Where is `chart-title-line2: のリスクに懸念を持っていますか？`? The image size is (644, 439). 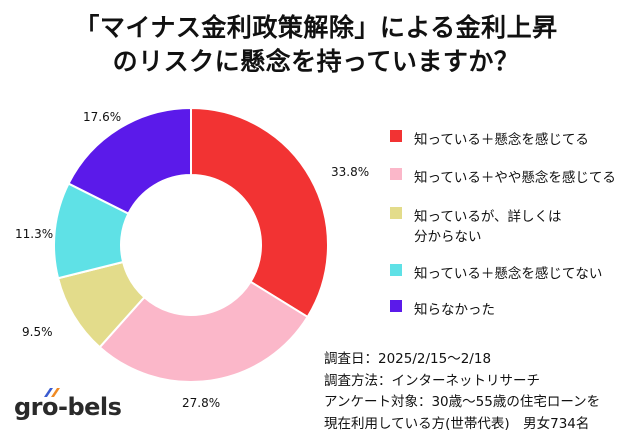 chart-title-line2: のリスクに懸念を持っていますか？ is located at coordinates (316, 61).